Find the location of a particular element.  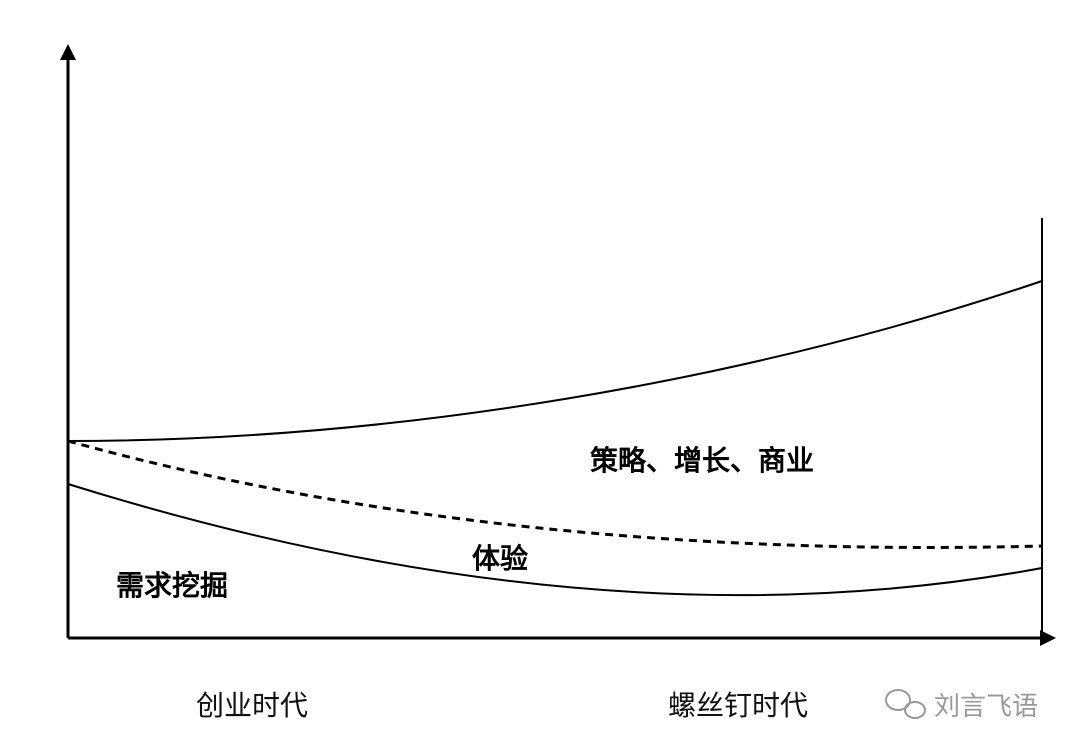

watermark: 刘言飞语 is located at coordinates (986, 707).